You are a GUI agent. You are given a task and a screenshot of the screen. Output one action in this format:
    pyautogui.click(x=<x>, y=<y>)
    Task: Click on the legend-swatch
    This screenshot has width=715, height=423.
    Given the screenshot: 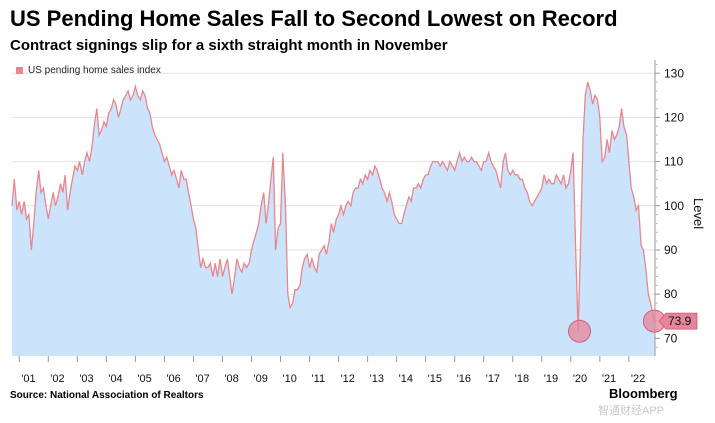 What is the action you would take?
    pyautogui.click(x=19, y=70)
    